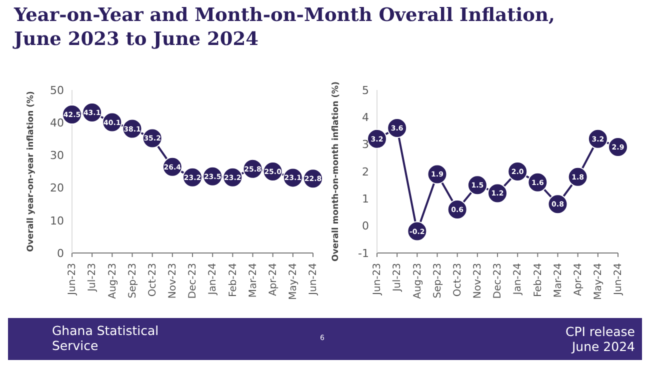  What do you see at coordinates (57, 90) in the screenshot?
I see `y-tick-label: 50` at bounding box center [57, 90].